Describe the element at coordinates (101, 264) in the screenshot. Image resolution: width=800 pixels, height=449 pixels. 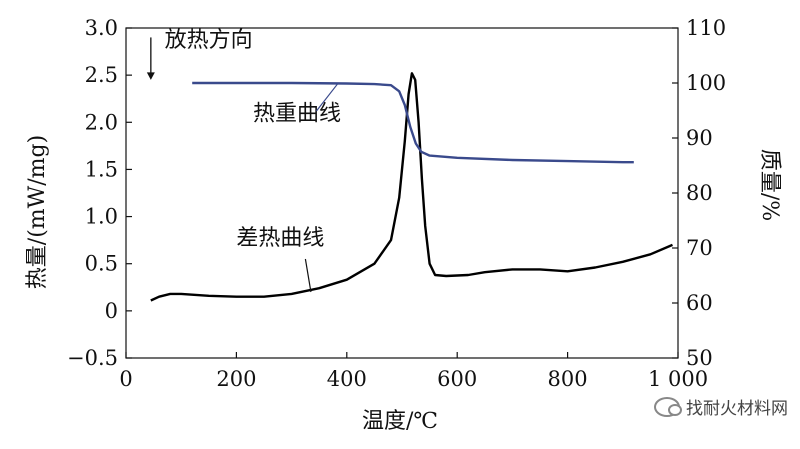
I see `y-left-tick-label: 0.5` at that location.